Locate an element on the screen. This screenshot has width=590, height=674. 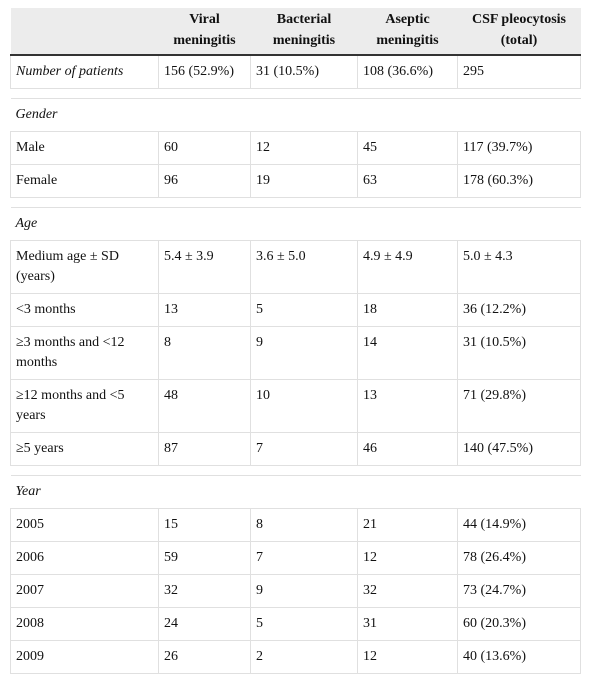
table-cell: 18 is located at coordinates (407, 310).